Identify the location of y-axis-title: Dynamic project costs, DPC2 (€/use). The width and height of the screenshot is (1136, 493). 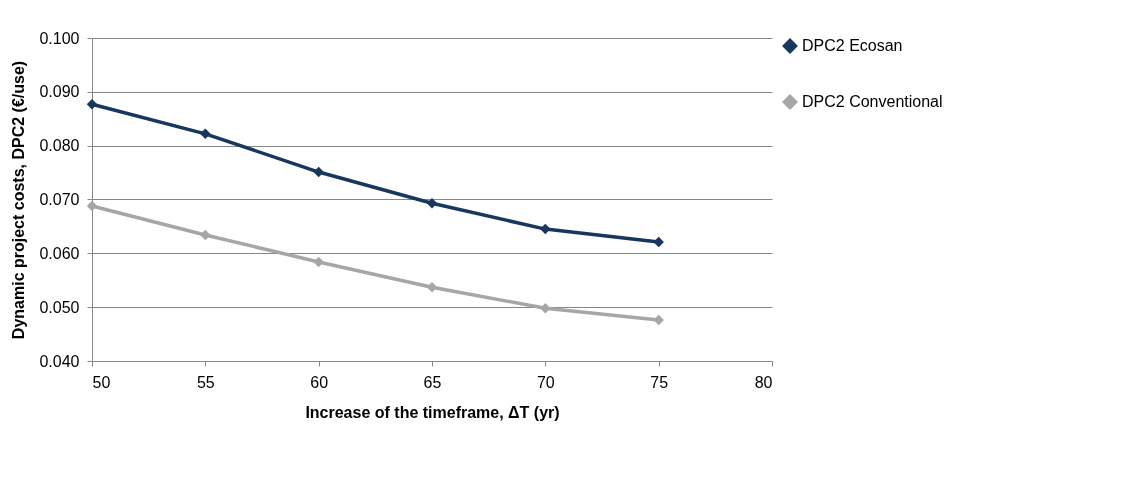
(19, 200).